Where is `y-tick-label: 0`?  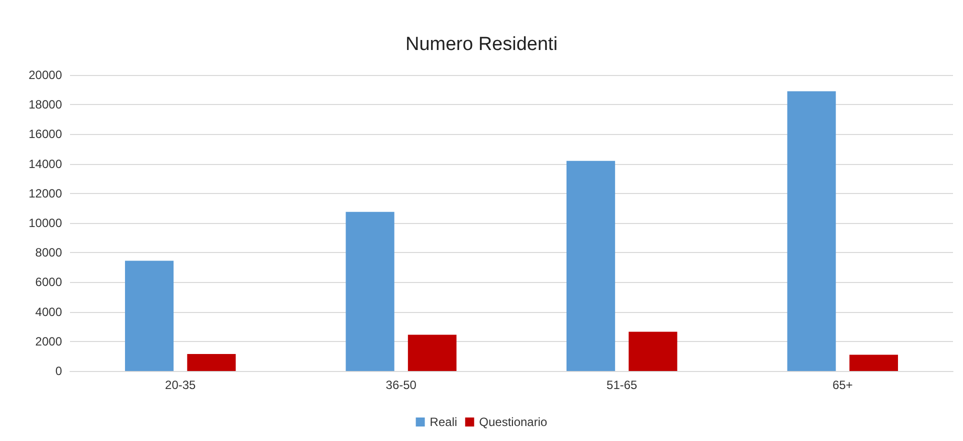 y-tick-label: 0 is located at coordinates (58, 371).